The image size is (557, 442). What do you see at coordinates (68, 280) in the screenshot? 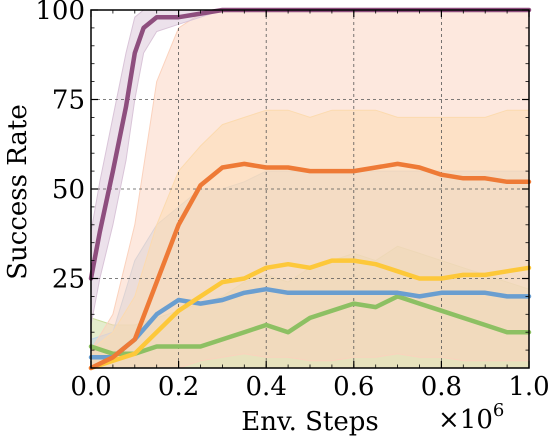
I see `y-tick-label-0: 25` at bounding box center [68, 280].